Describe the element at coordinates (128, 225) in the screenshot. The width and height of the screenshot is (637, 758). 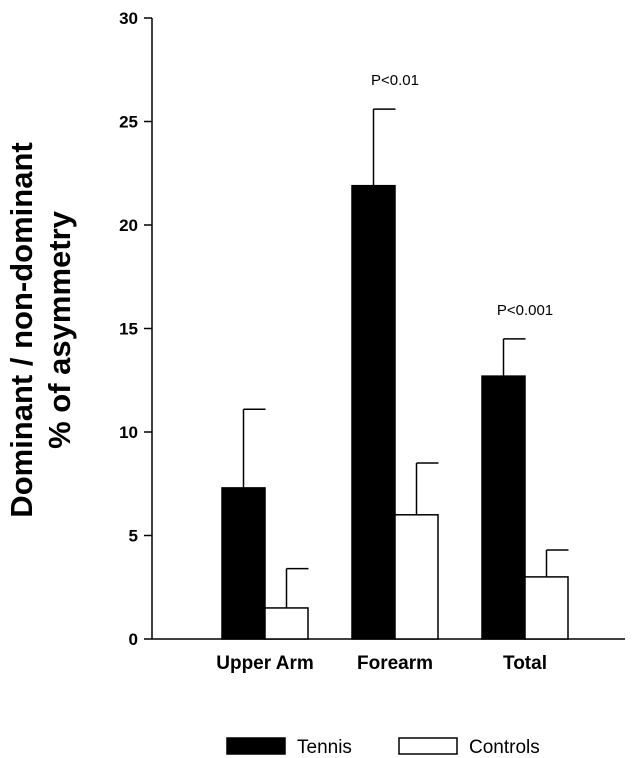
I see `y-tick-label: 20` at that location.